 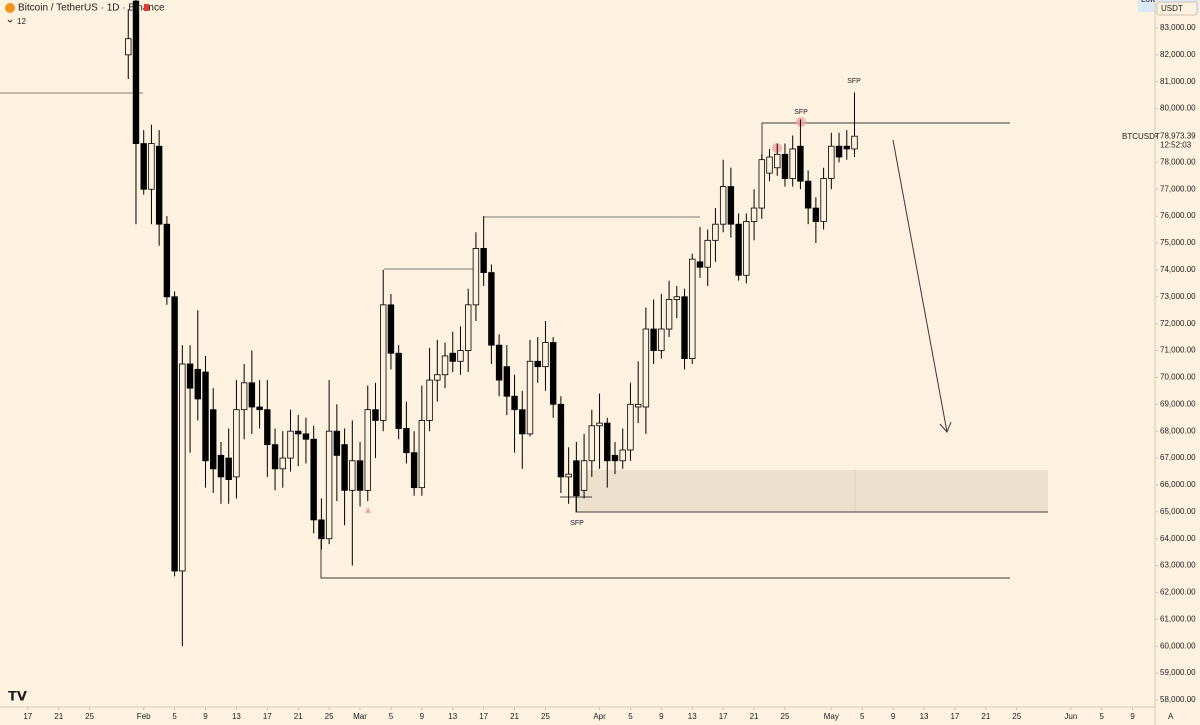 What do you see at coordinates (1171, 716) in the screenshot?
I see `auto-scale: A` at bounding box center [1171, 716].